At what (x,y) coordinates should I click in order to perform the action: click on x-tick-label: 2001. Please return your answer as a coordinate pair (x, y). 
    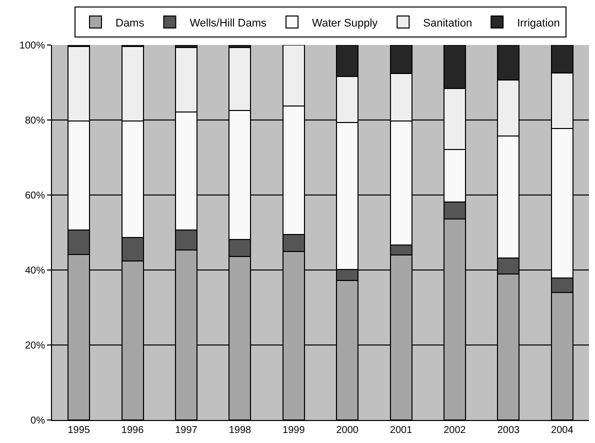
    Looking at the image, I should click on (401, 430).